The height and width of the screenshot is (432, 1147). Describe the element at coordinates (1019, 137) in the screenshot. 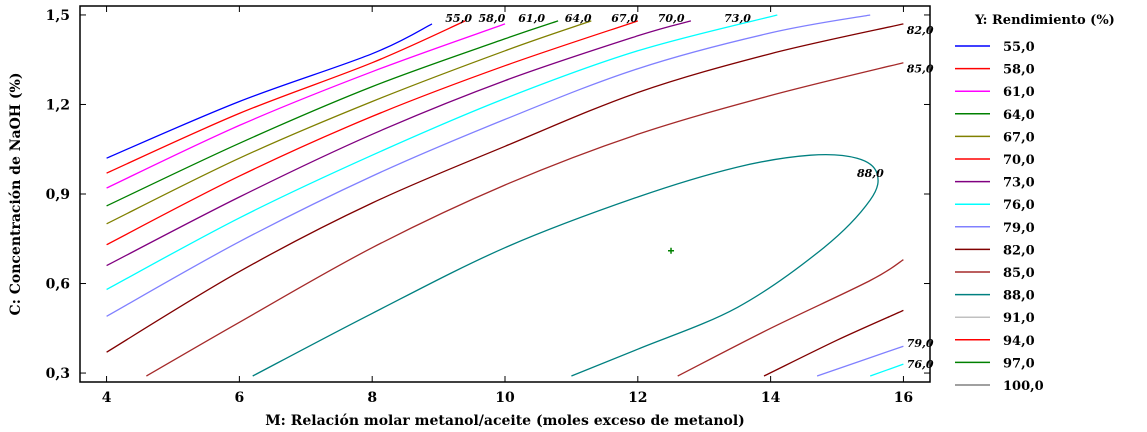

I see `legend-label: 67,0` at that location.